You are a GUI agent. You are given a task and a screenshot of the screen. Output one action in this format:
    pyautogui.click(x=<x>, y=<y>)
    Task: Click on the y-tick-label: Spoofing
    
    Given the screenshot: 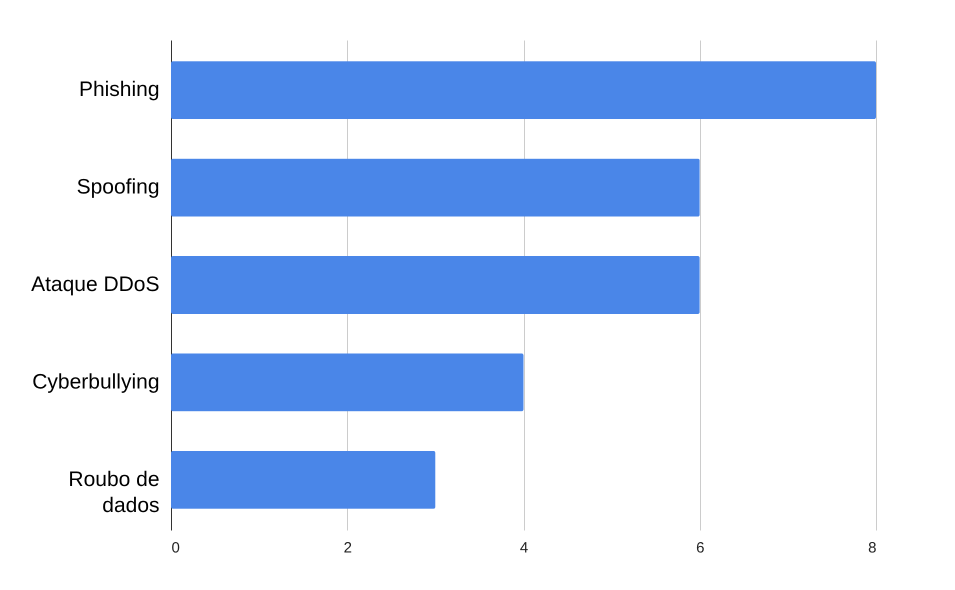 What is the action you would take?
    pyautogui.click(x=118, y=187)
    